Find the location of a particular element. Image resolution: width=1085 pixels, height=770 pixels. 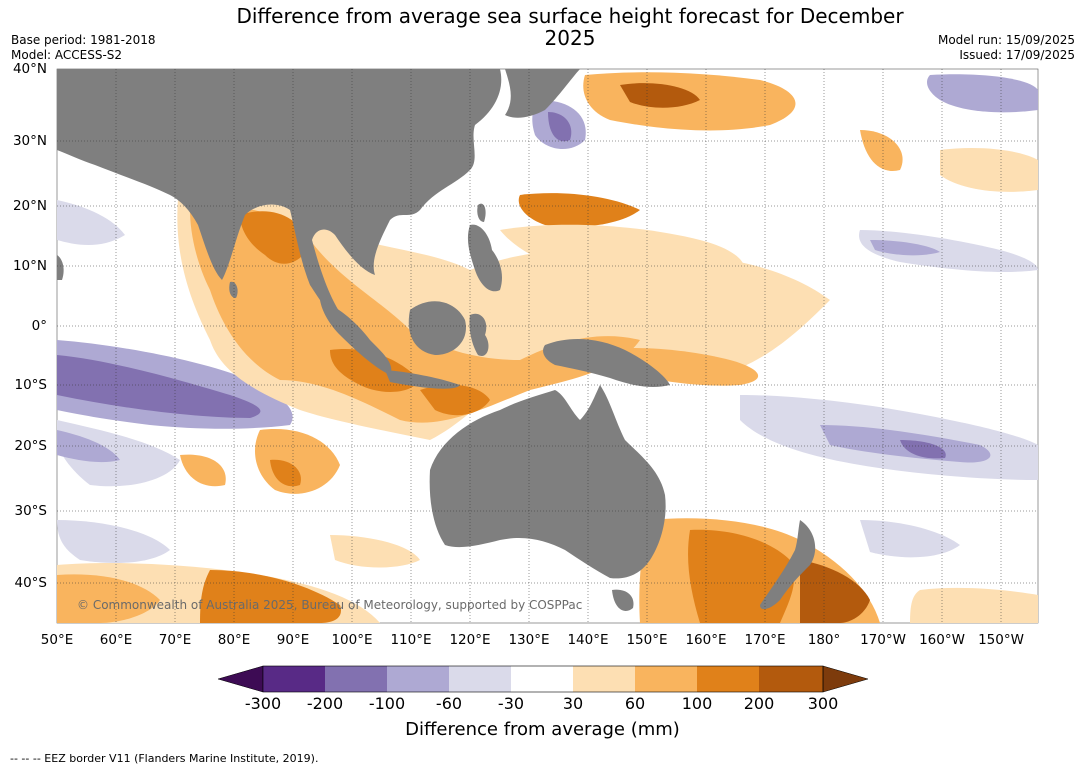

lon-label: 80°E is located at coordinates (234, 640).